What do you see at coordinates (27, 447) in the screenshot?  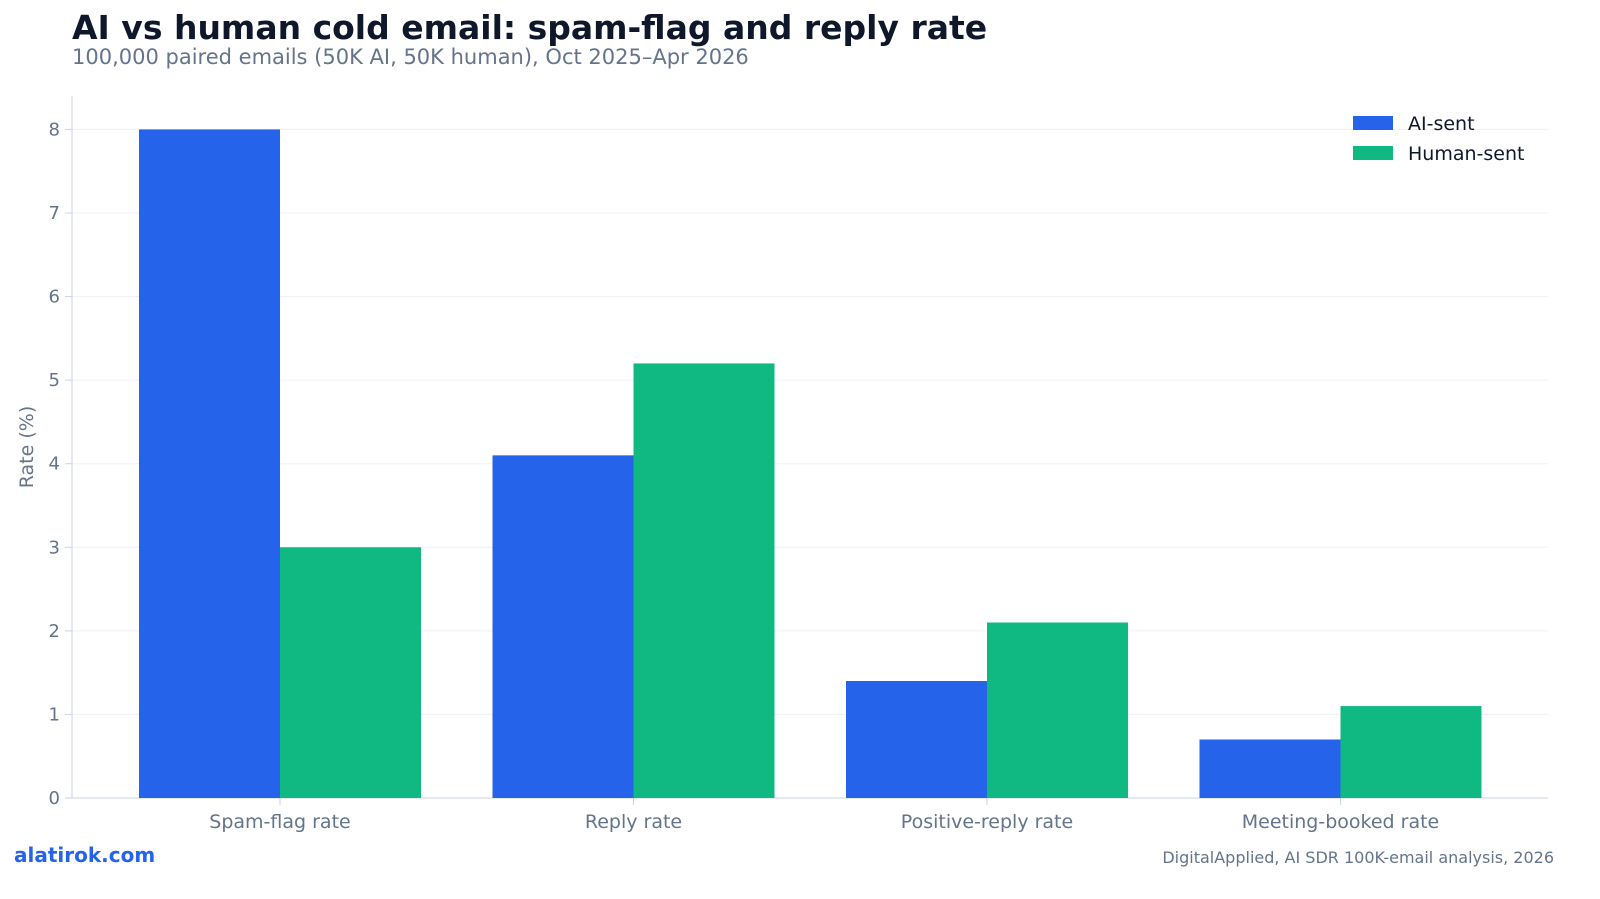 I see `y-axis-label: Rate (%)` at bounding box center [27, 447].